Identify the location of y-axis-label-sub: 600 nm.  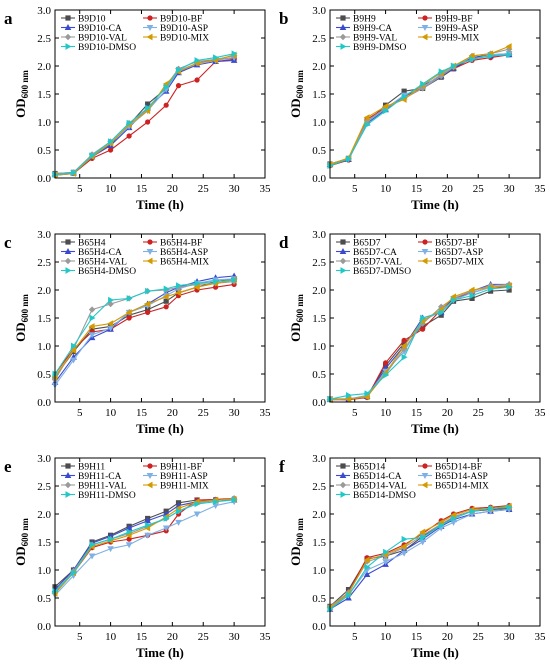
(25, 84).